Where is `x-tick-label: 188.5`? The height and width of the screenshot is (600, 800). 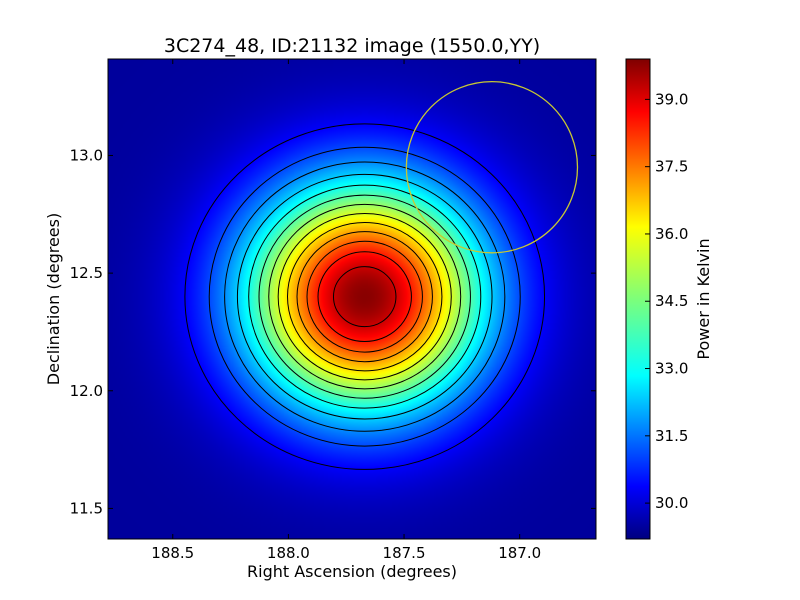
x-tick-label: 188.5 is located at coordinates (172, 553).